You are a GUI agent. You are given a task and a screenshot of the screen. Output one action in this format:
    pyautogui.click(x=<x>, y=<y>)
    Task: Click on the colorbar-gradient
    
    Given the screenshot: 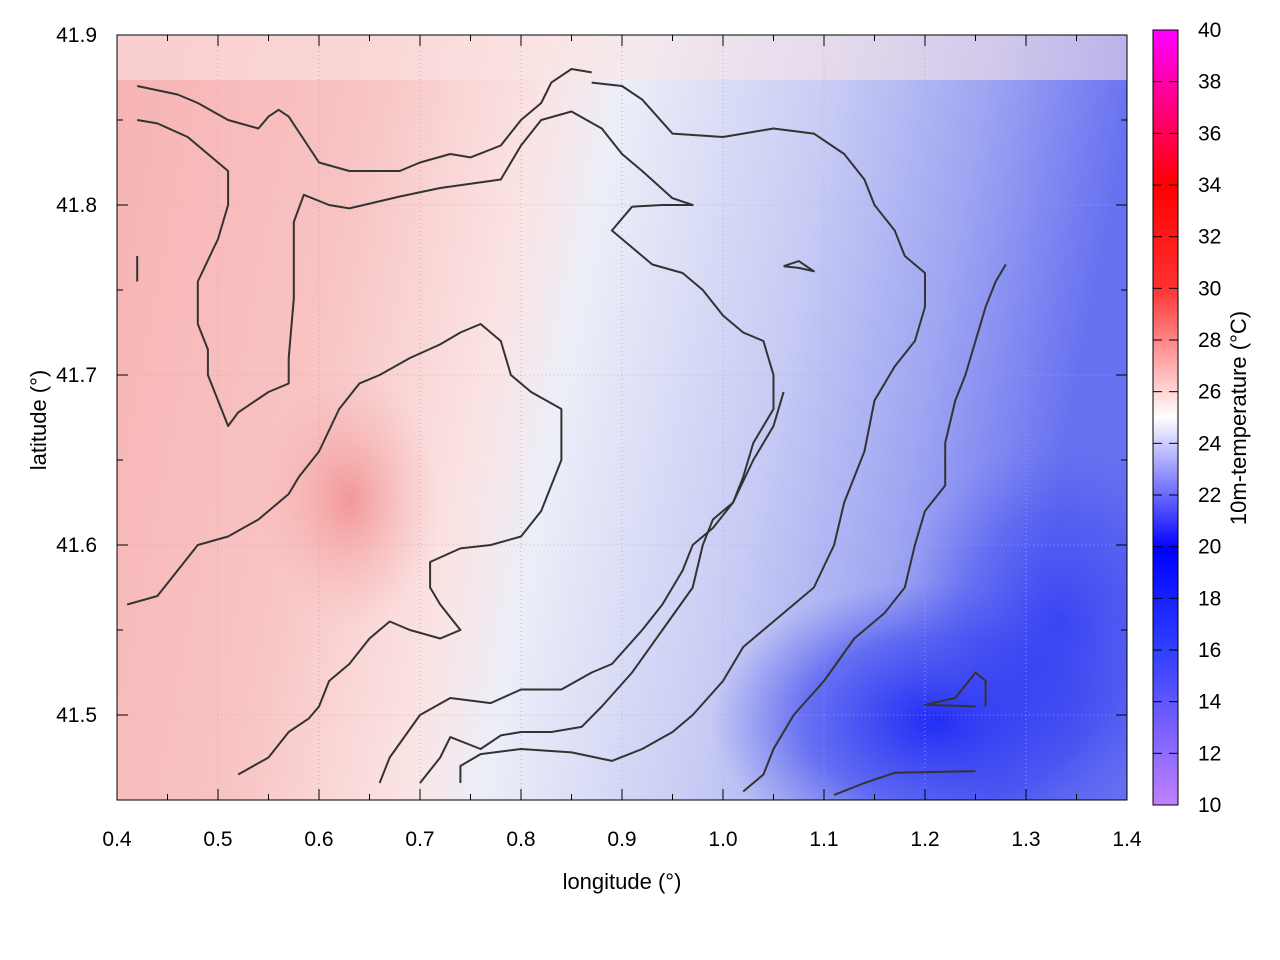 What is the action you would take?
    pyautogui.click(x=1165, y=417)
    